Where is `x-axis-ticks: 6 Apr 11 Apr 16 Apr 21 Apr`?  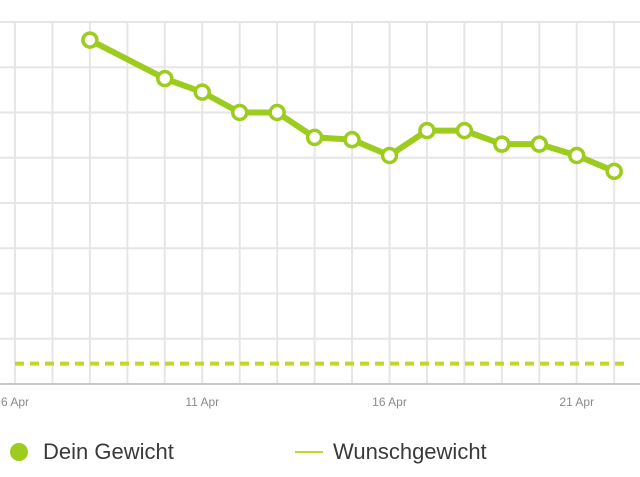
x-axis-ticks: 6 Apr 11 Apr 16 Apr 21 Apr is located at coordinates (297, 402).